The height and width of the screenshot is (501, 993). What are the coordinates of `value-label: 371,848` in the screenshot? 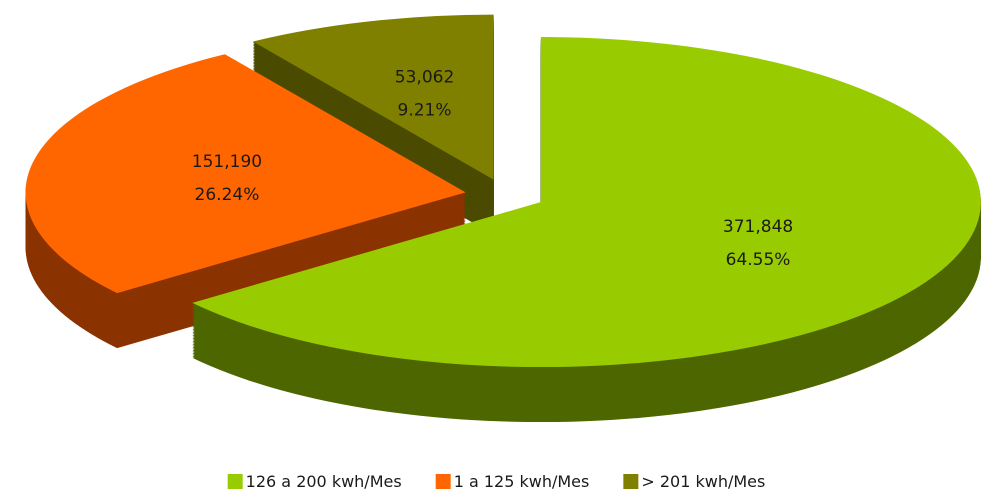 It's located at (758, 227).